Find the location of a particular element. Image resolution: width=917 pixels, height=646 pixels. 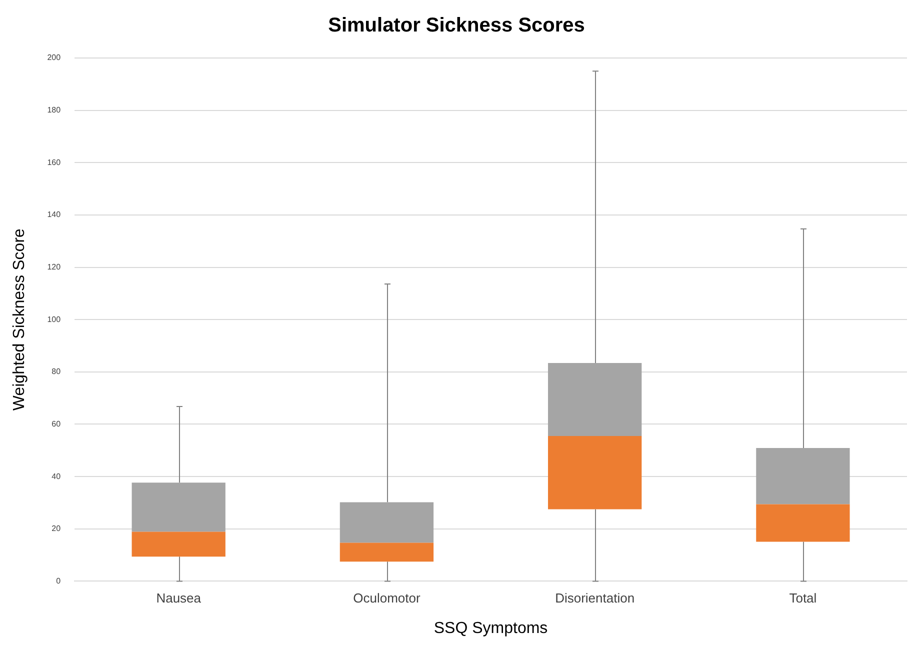

y-tick-label: 40 is located at coordinates (57, 476).